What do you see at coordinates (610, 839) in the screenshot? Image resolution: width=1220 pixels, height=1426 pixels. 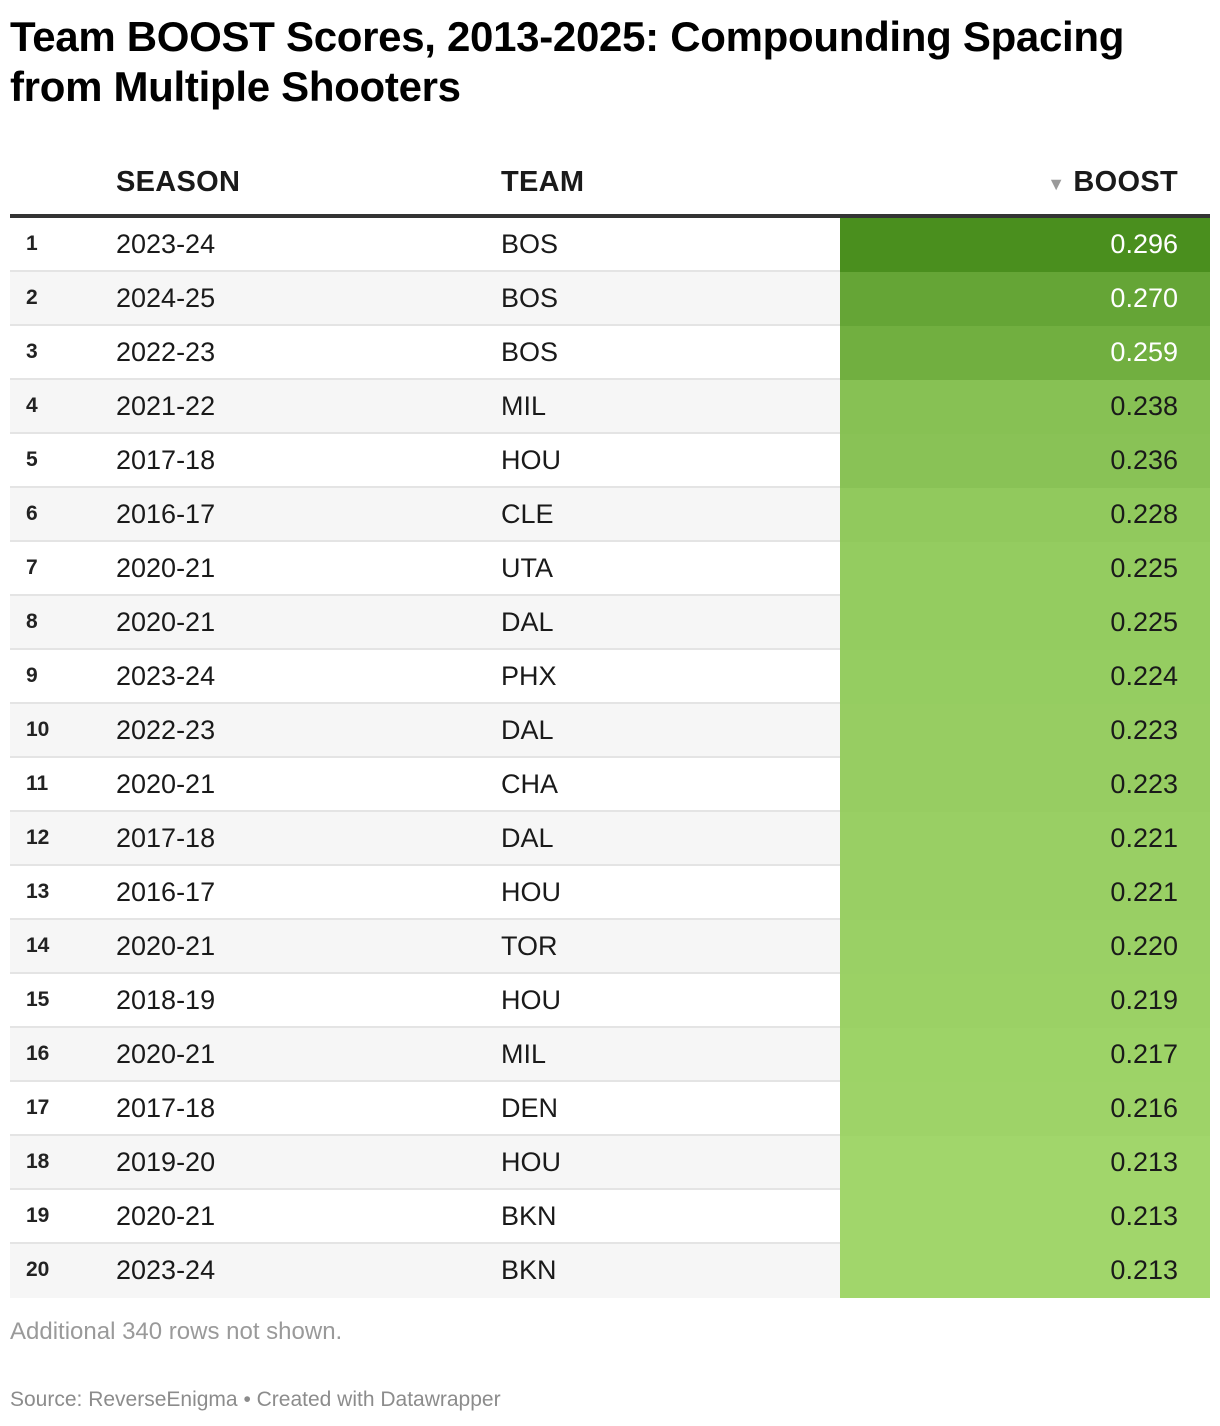 I see `table-row: 12 2017-18 DAL 0.221` at bounding box center [610, 839].